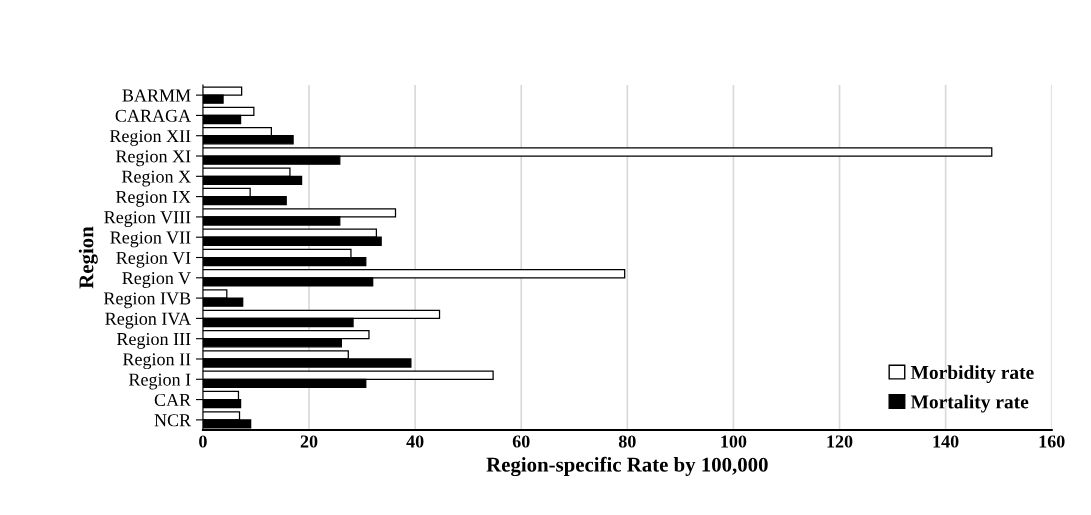 The height and width of the screenshot is (515, 1091). Describe the element at coordinates (159, 381) in the screenshot. I see `y-tick-label: Region I` at that location.